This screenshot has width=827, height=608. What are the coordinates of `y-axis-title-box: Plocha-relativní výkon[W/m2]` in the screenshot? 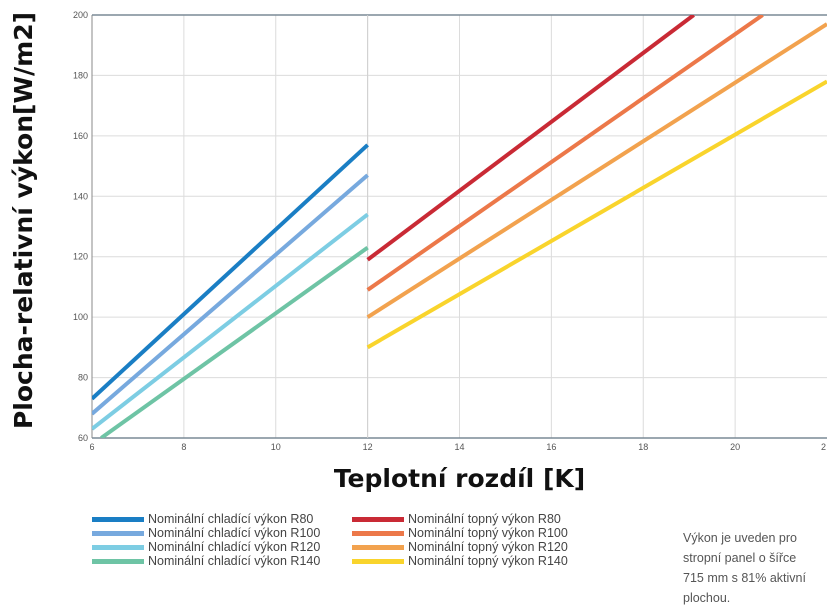 It's located at (24, 220).